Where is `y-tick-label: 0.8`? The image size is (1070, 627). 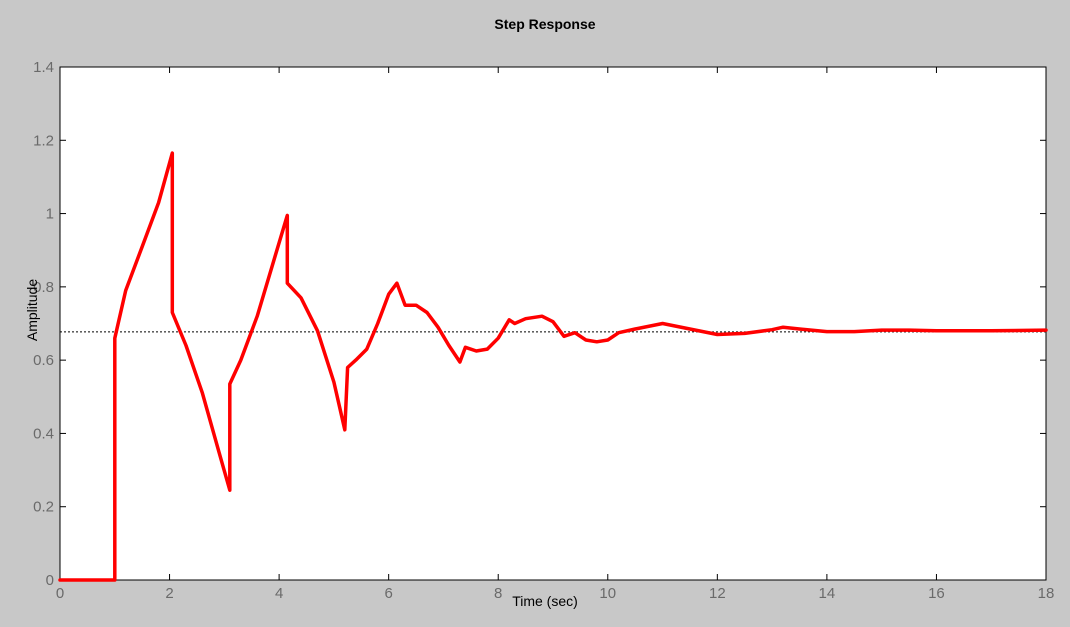
y-tick-label: 0.8 is located at coordinates (43, 287).